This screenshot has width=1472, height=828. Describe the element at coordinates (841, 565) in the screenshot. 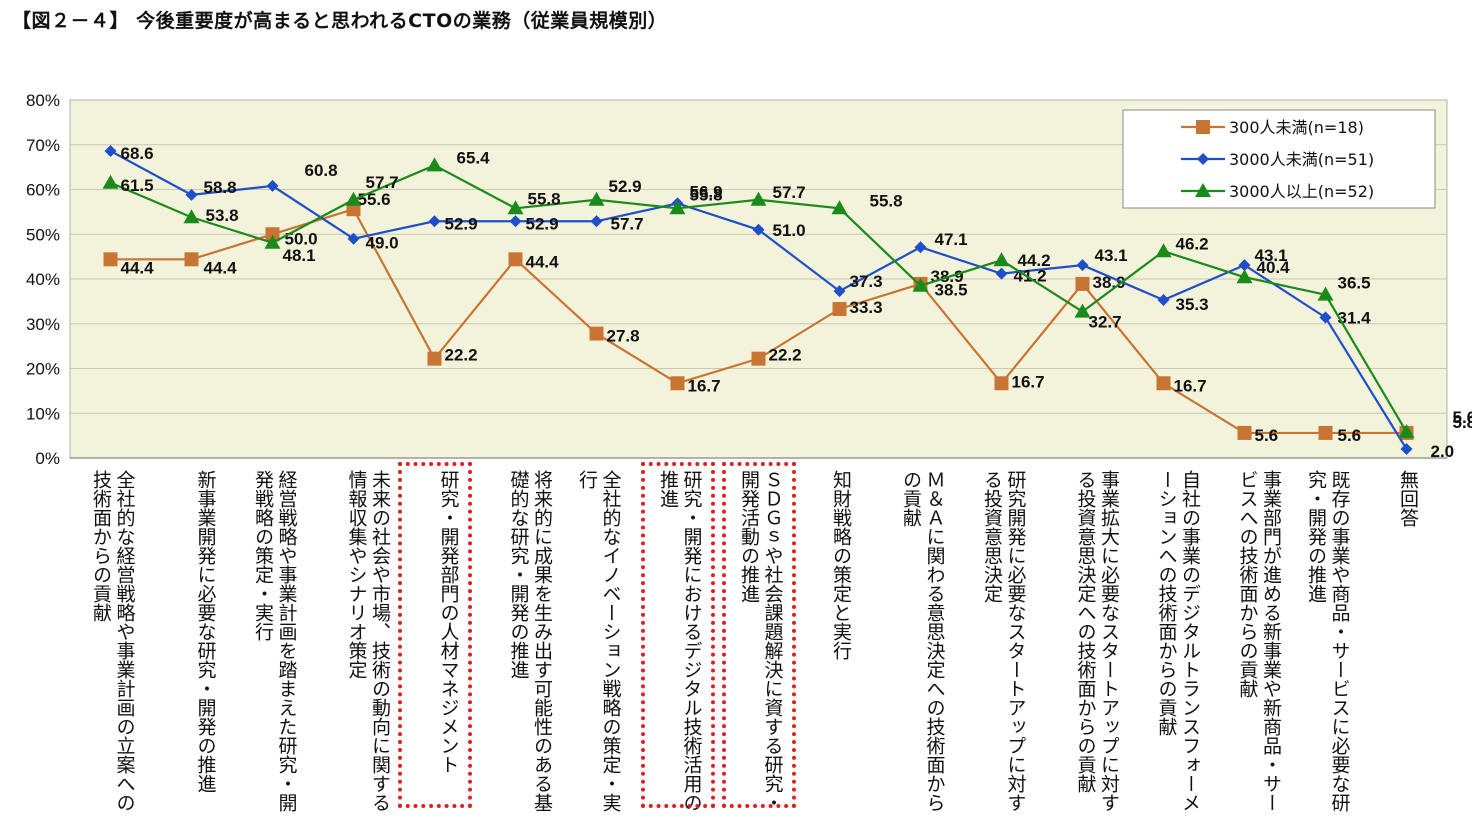

I see `category-label: 知財戦略の策定と実行` at that location.